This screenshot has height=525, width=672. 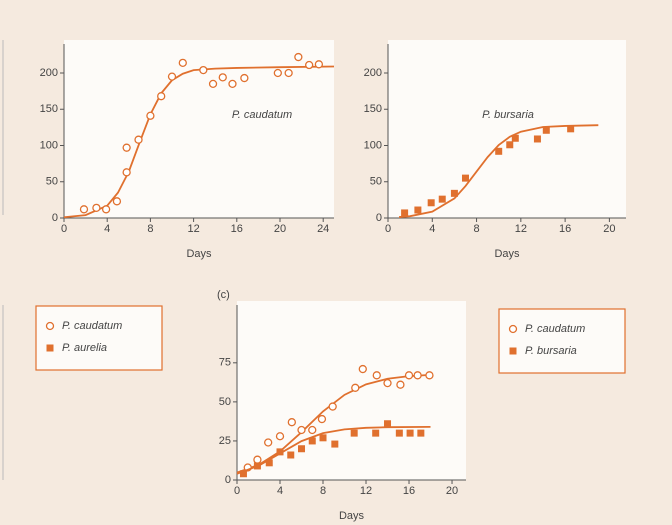 What do you see at coordinates (225, 441) in the screenshot?
I see `y-tick-label: 25` at bounding box center [225, 441].